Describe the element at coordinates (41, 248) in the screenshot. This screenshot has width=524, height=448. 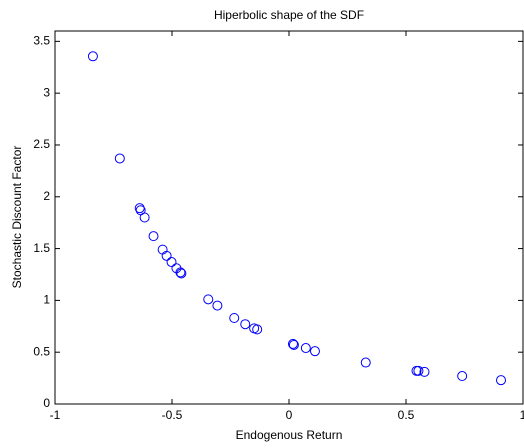
I see `y-tick-label: 1.5` at that location.